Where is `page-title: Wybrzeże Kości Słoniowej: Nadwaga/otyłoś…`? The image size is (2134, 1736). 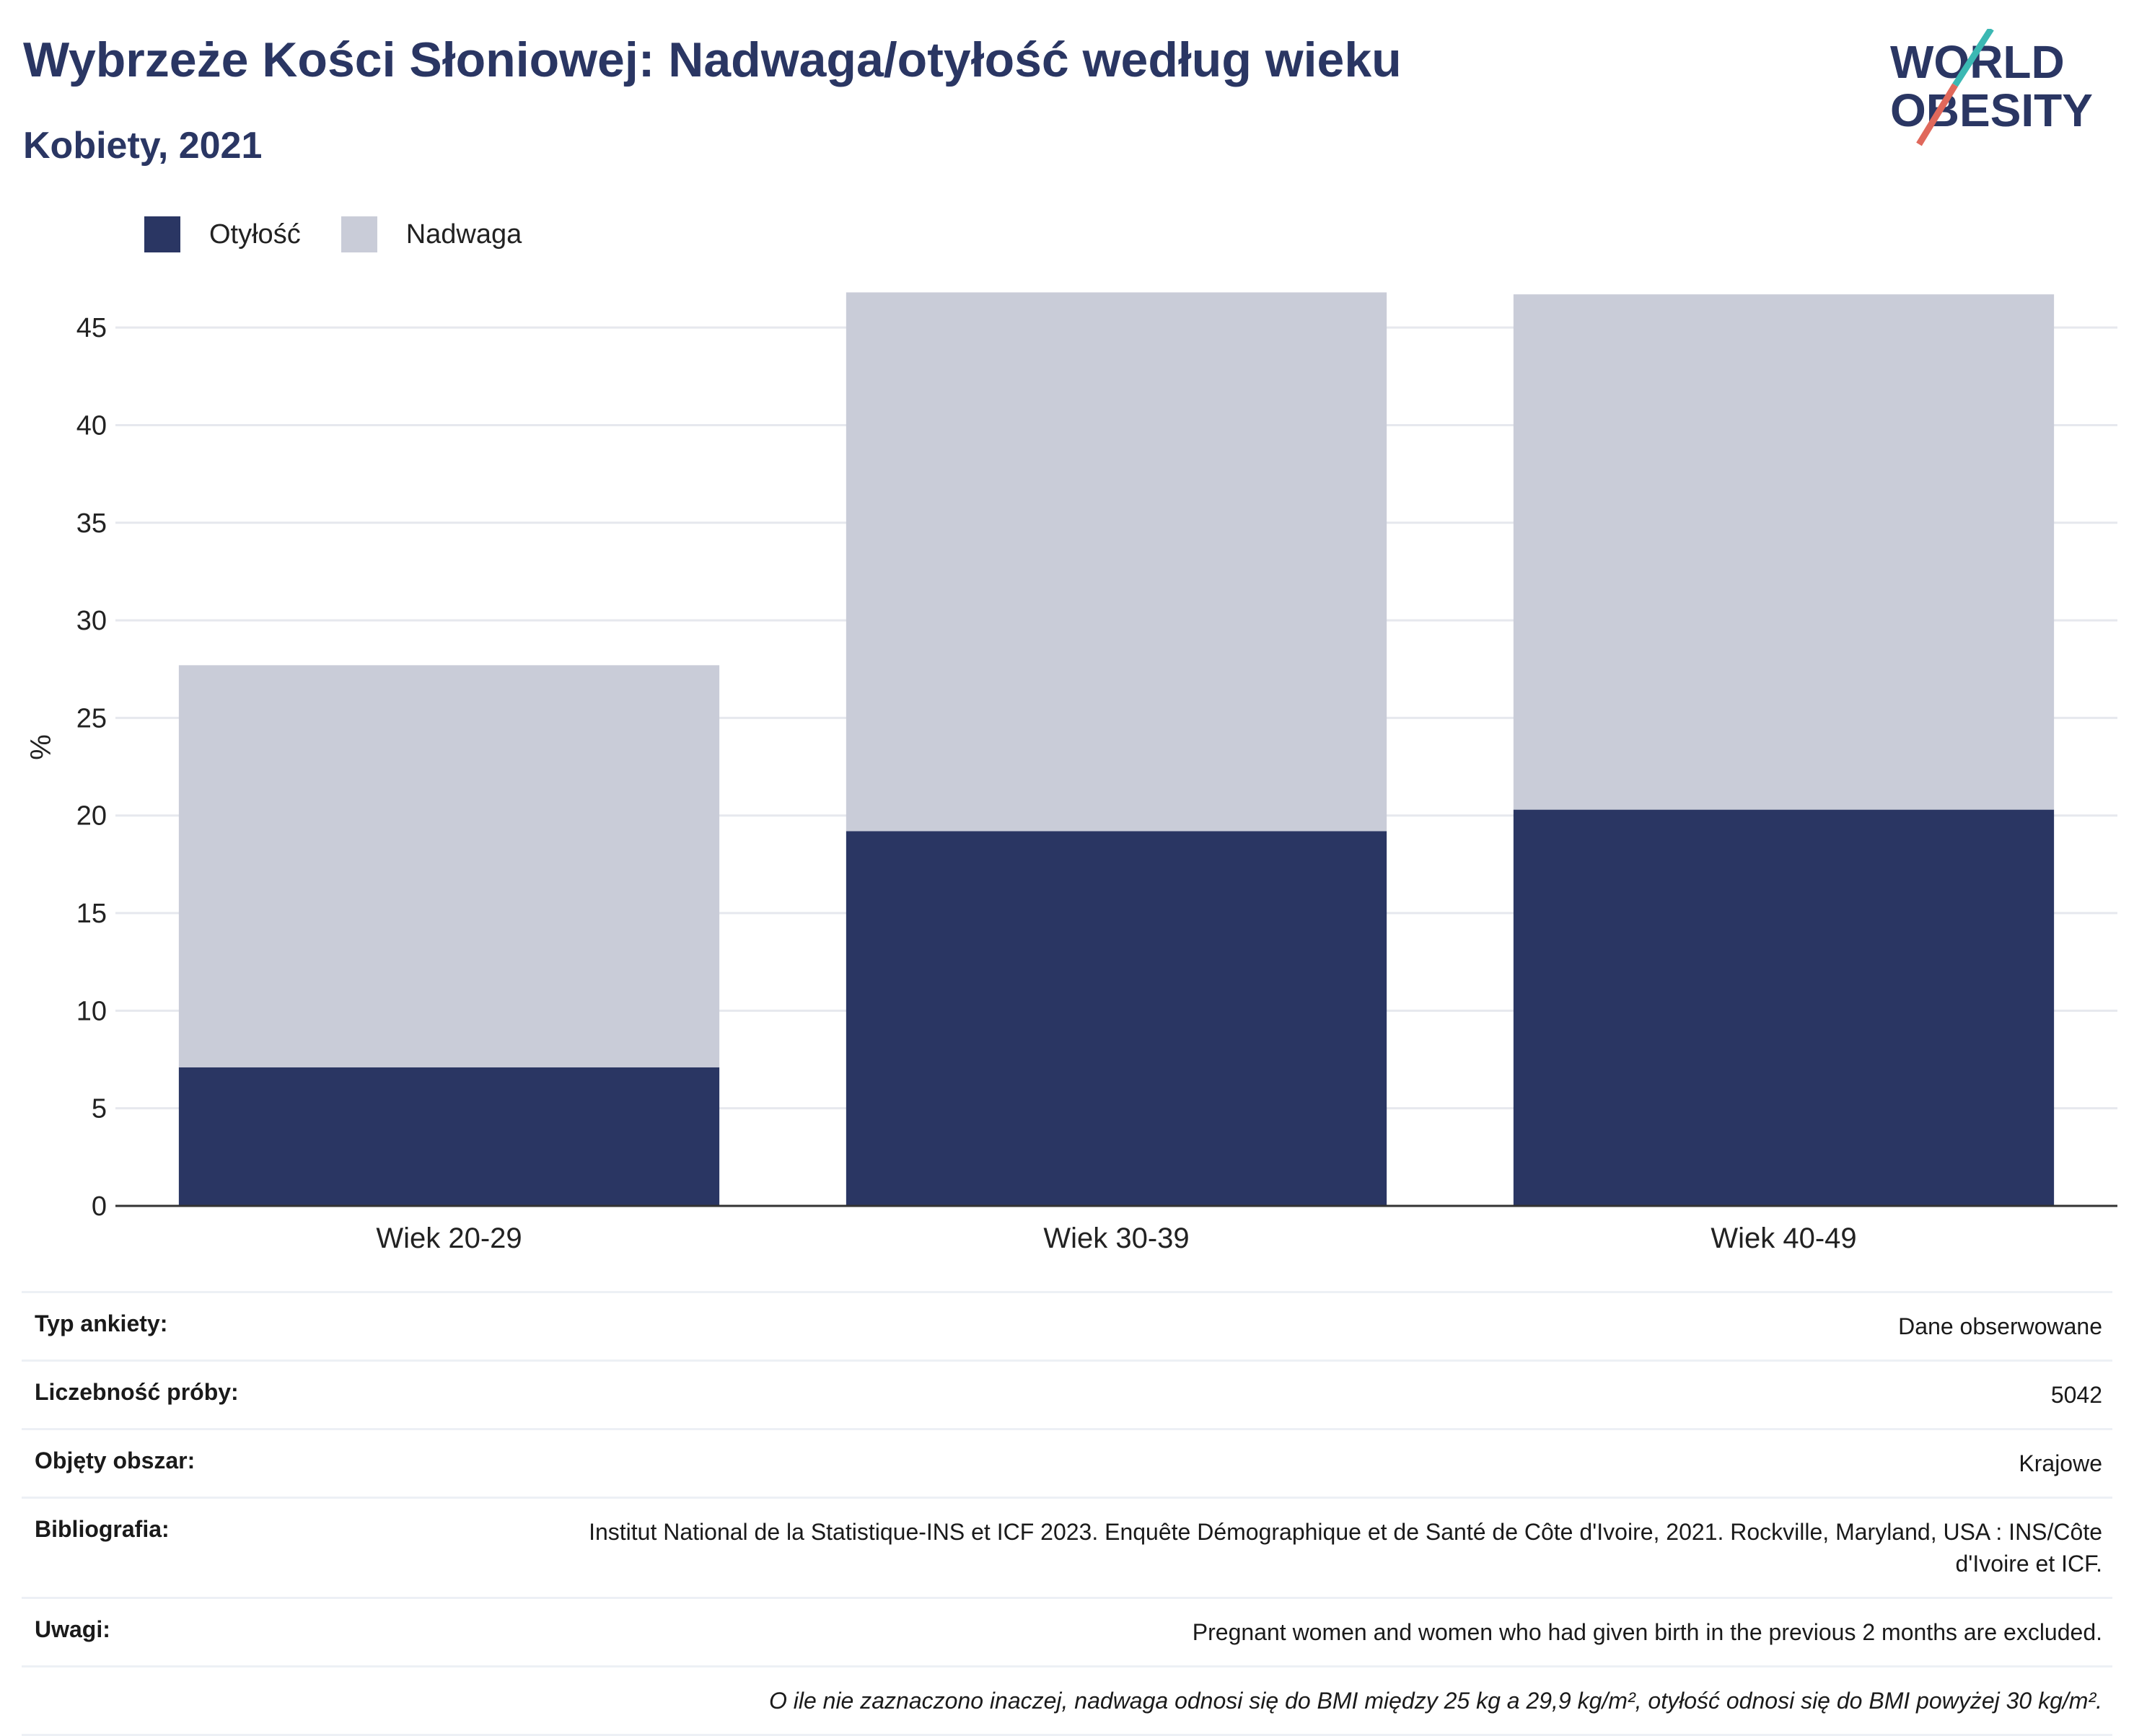
page-title: Wybrzeże Kości Słoniowej: Nadwaga/otyłoś… is located at coordinates (712, 59).